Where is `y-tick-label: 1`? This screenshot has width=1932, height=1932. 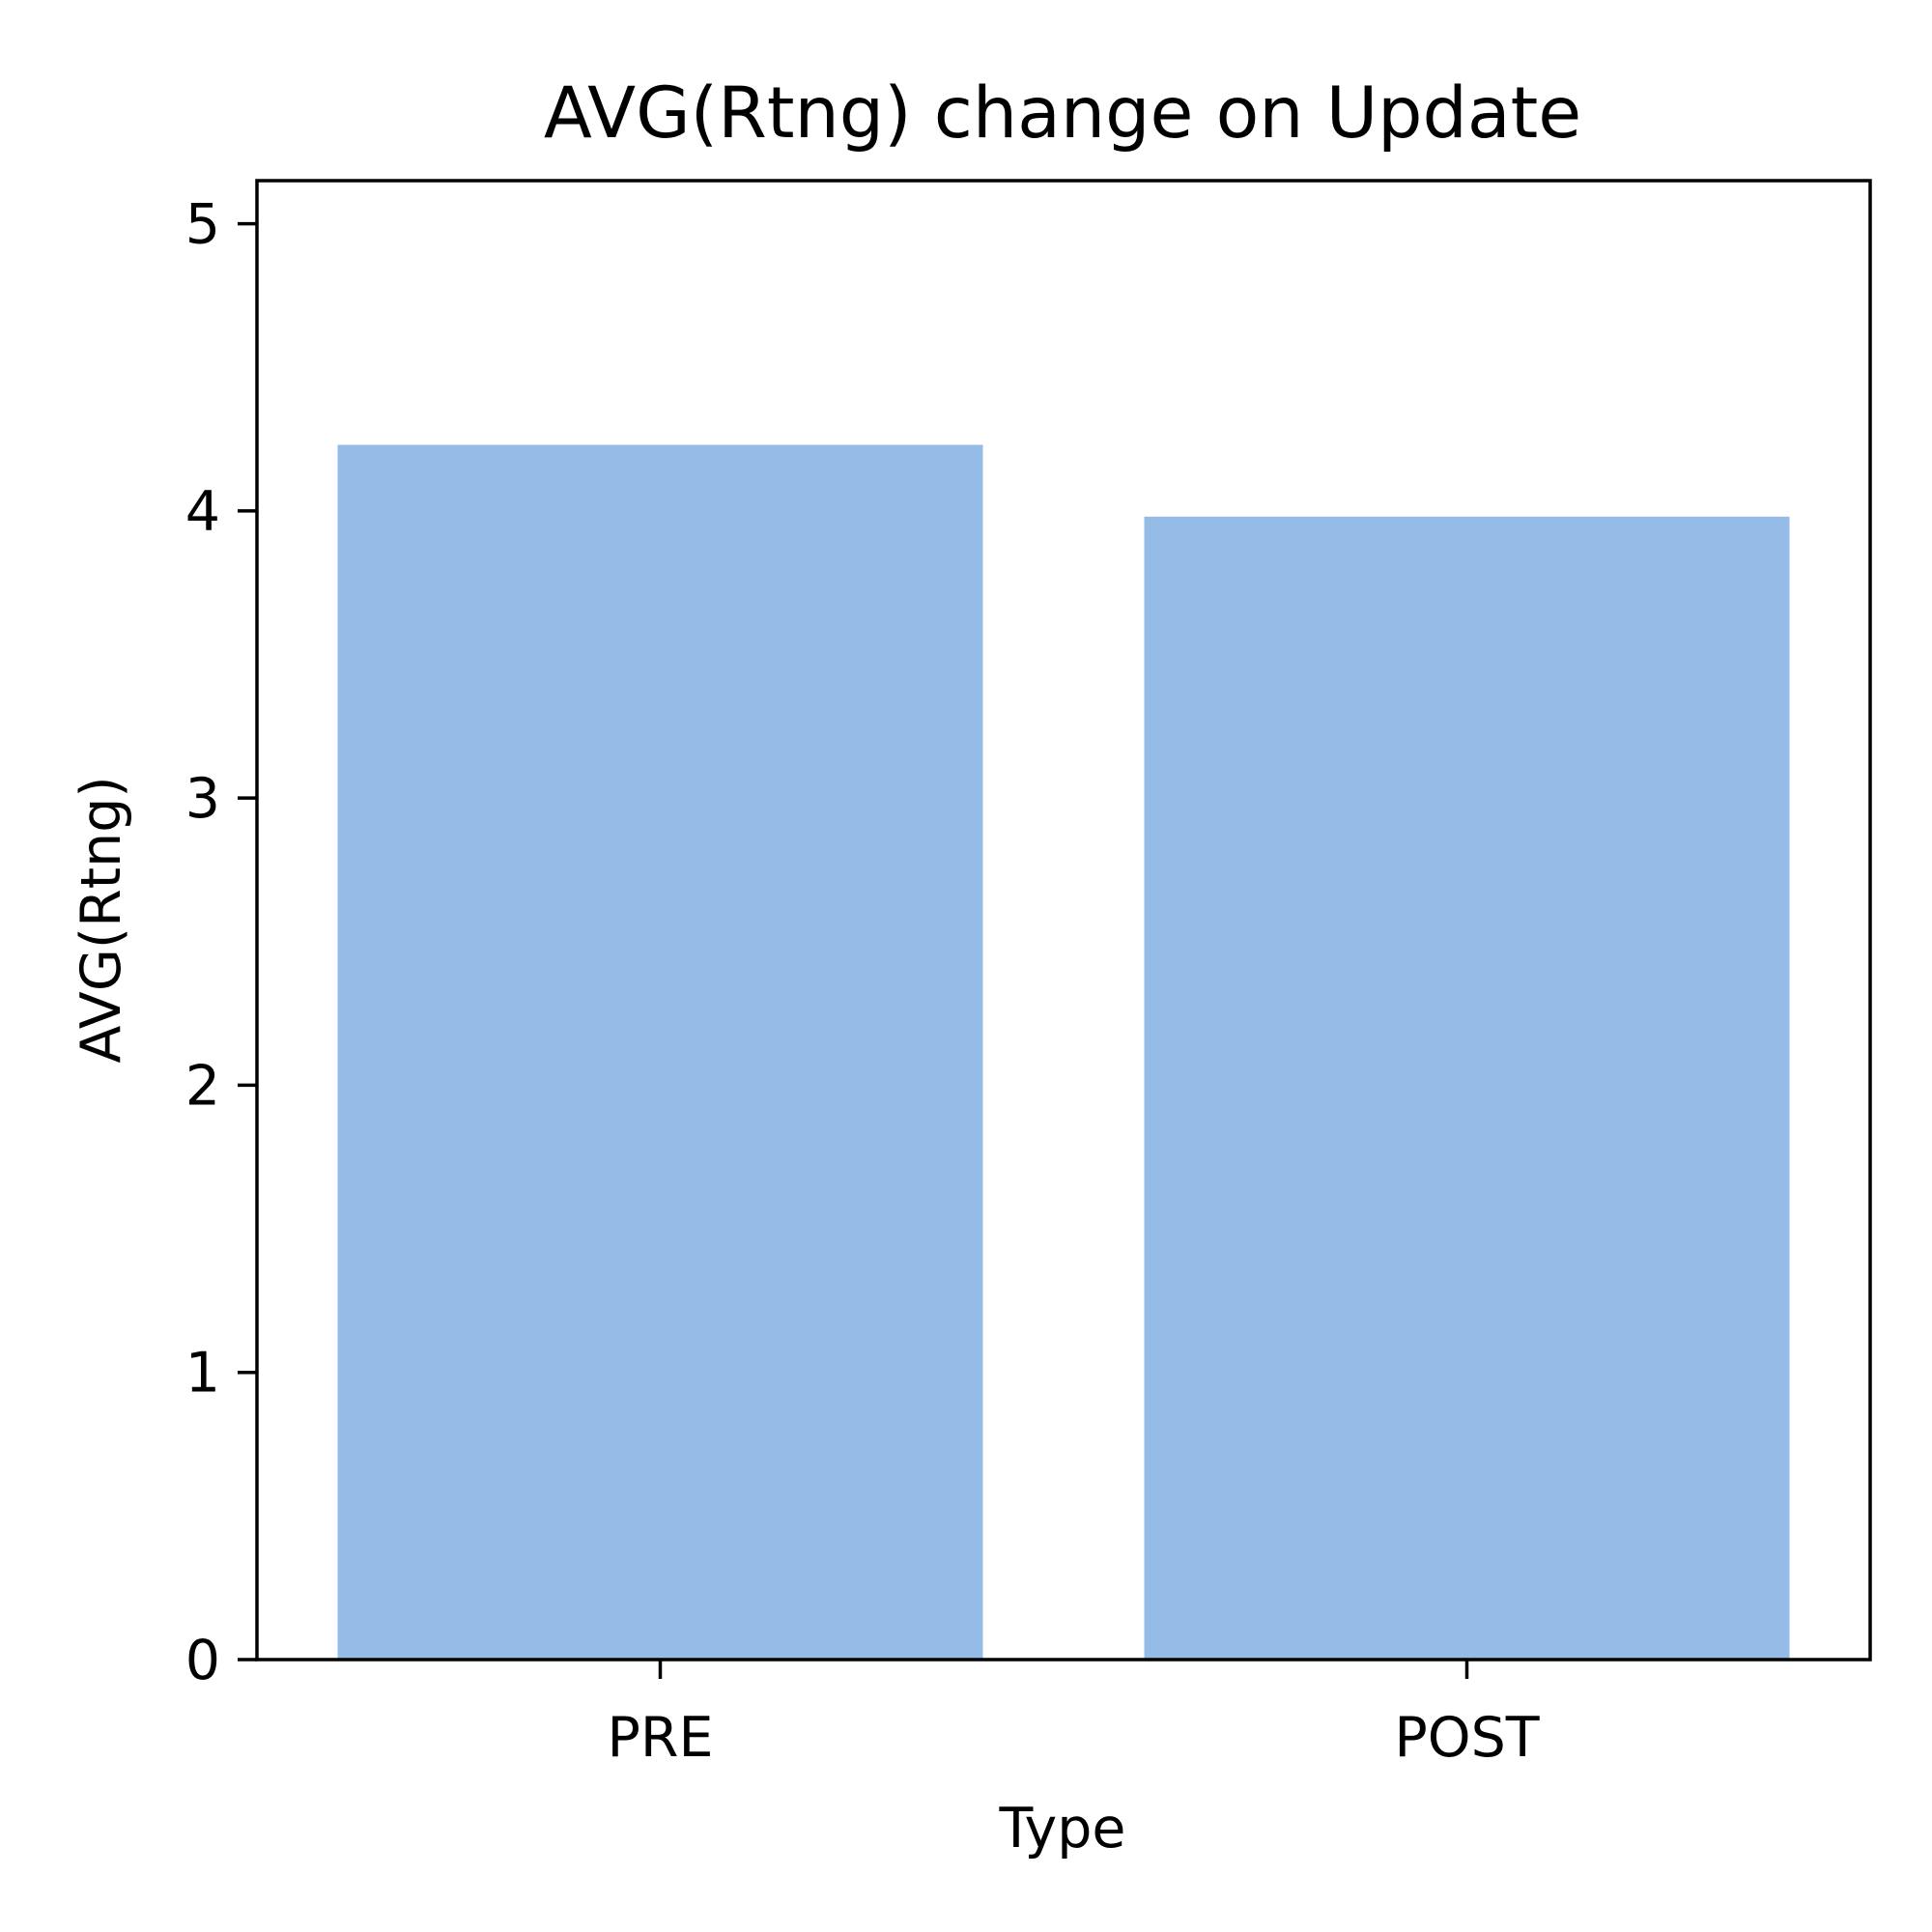 y-tick-label: 1 is located at coordinates (202, 1374).